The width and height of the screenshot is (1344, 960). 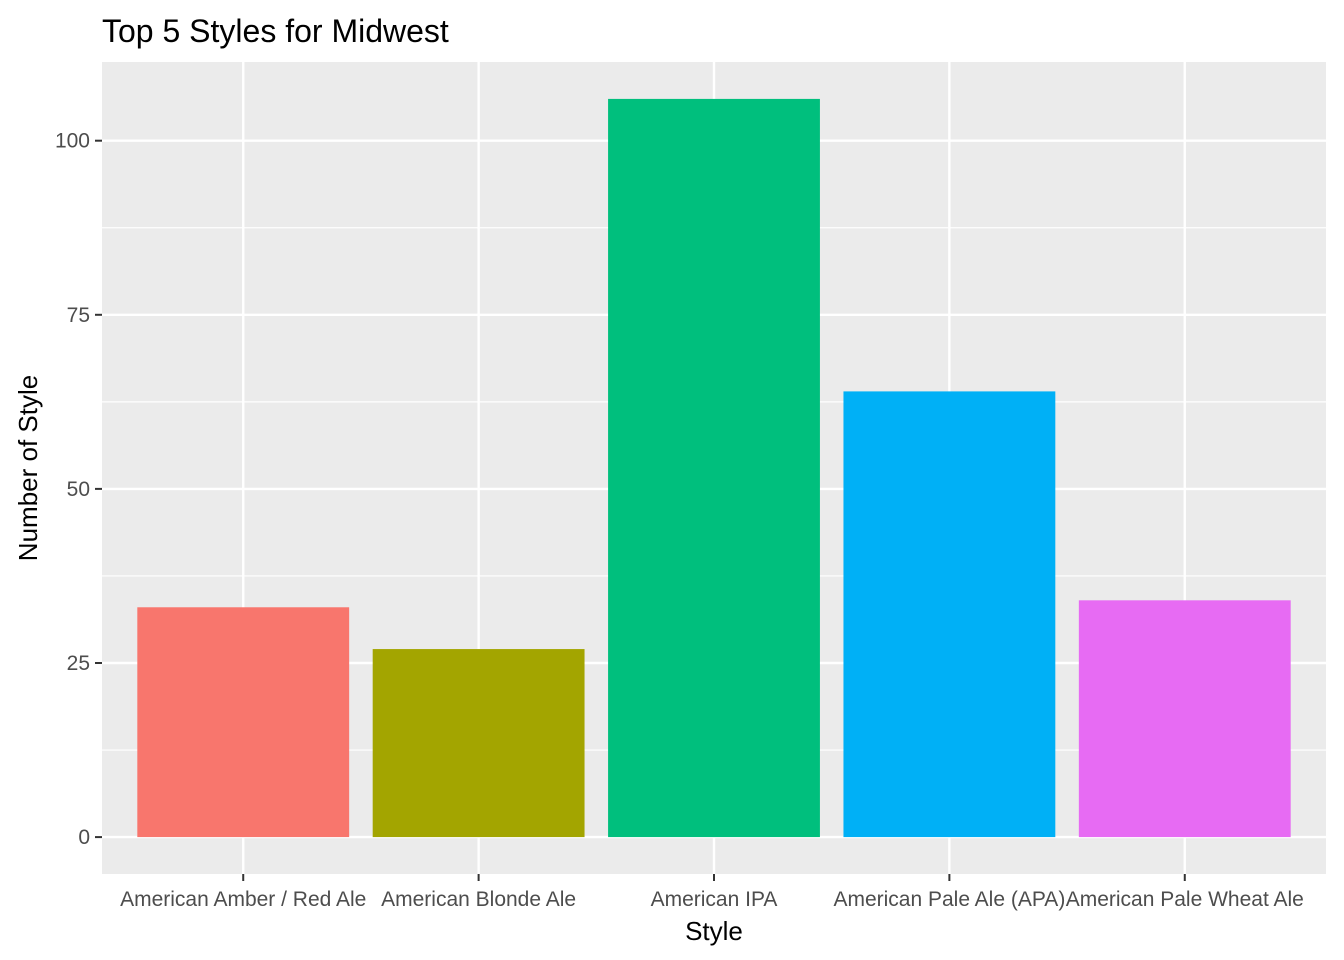 I want to click on y-tick-label: 75, so click(x=78, y=315).